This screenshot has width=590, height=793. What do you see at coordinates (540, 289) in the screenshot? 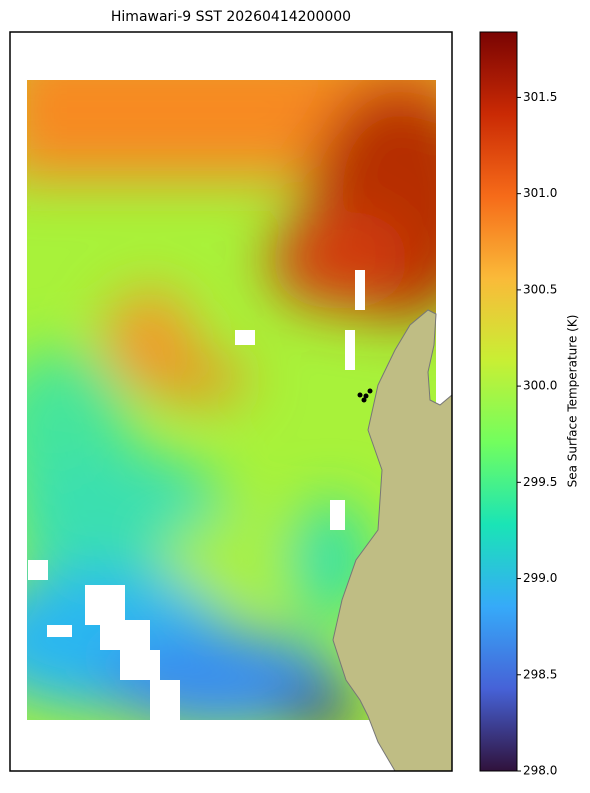
I see `colorbar-tick-label: 300.5` at bounding box center [540, 289].